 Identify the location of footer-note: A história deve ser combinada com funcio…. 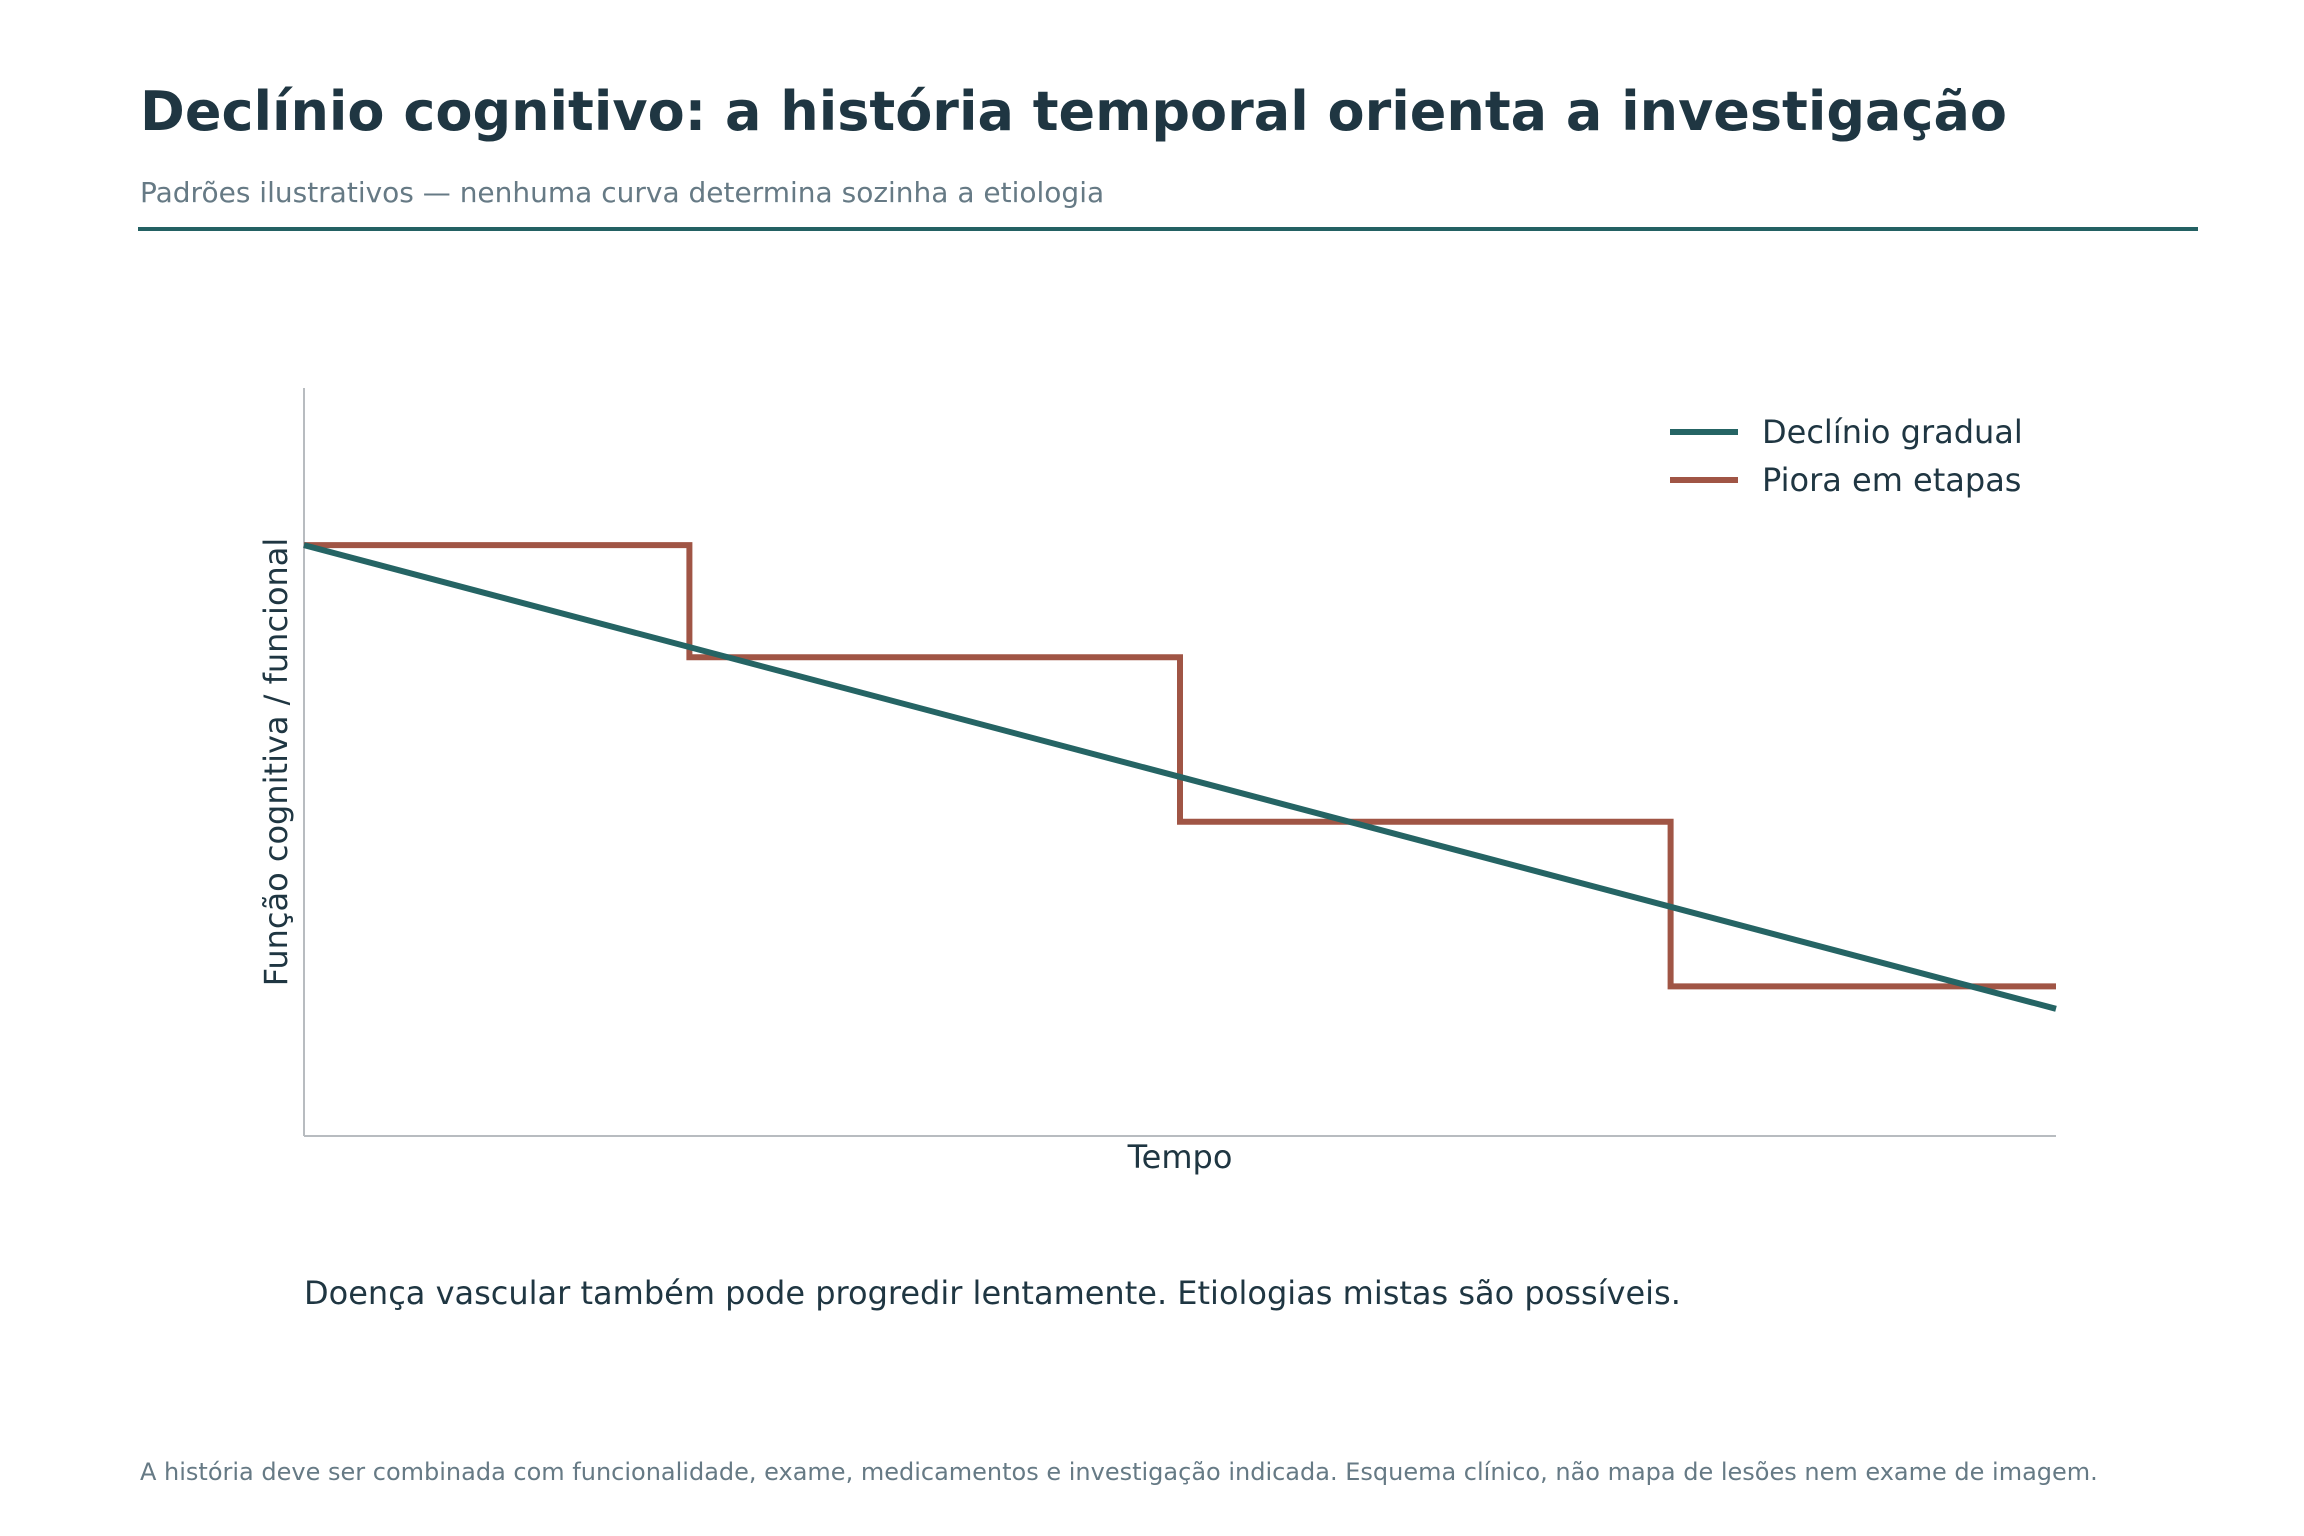
(1119, 1472).